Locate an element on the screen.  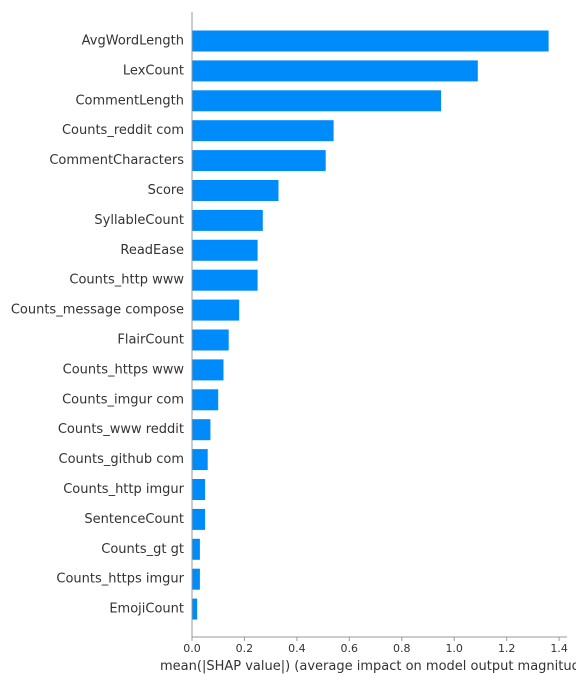
category-label: CommentCharacters is located at coordinates (116, 160).